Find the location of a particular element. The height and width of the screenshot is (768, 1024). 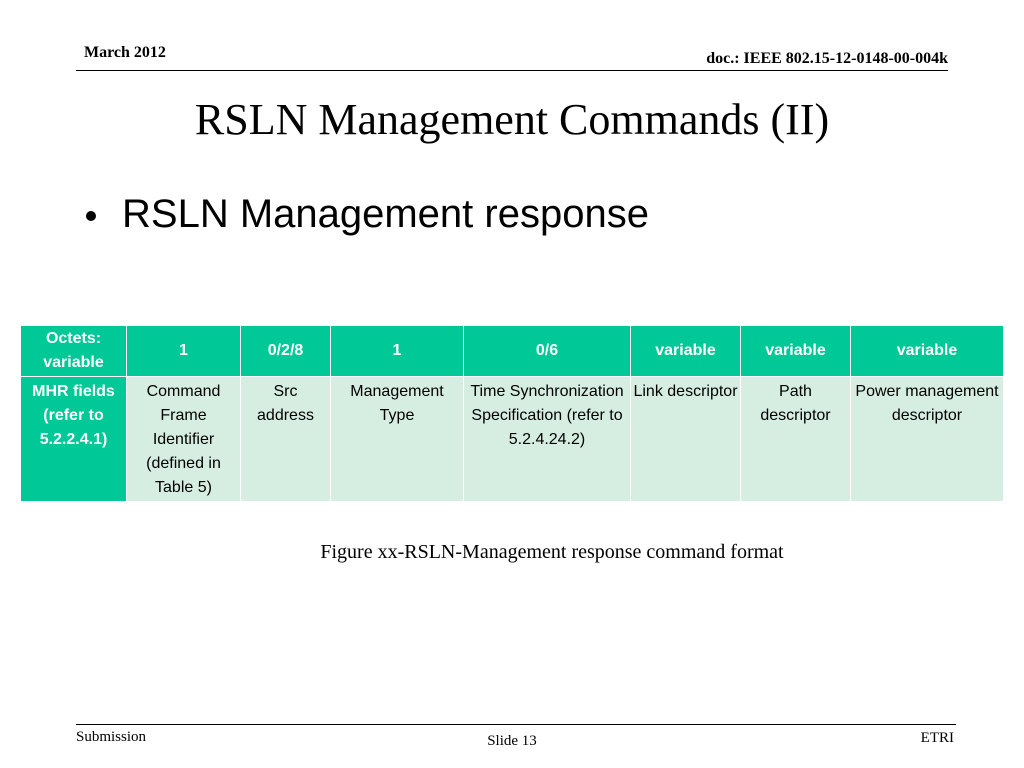

footer-divider is located at coordinates (516, 724).